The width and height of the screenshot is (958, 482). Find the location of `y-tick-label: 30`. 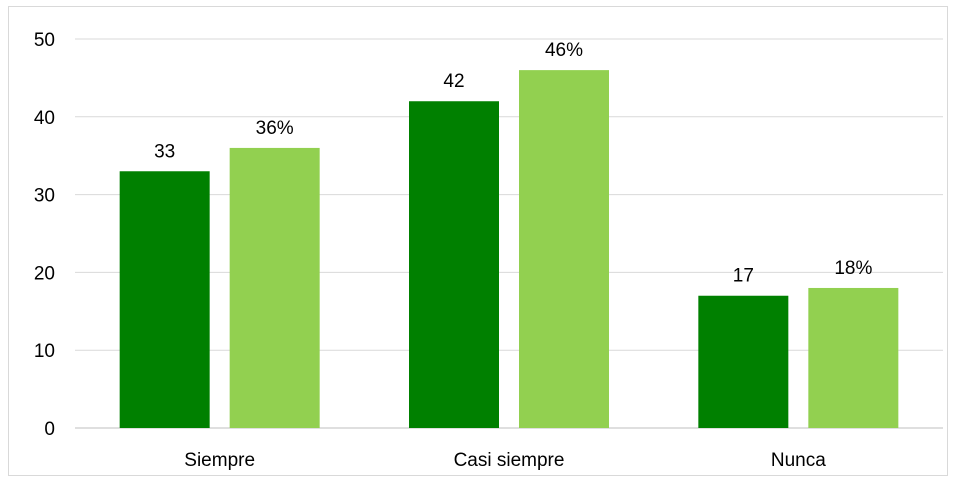

y-tick-label: 30 is located at coordinates (44, 196).